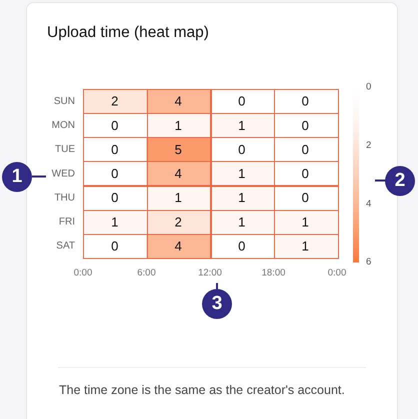  I want to click on text: The time zone is the same as the creator's account., so click(202, 390).